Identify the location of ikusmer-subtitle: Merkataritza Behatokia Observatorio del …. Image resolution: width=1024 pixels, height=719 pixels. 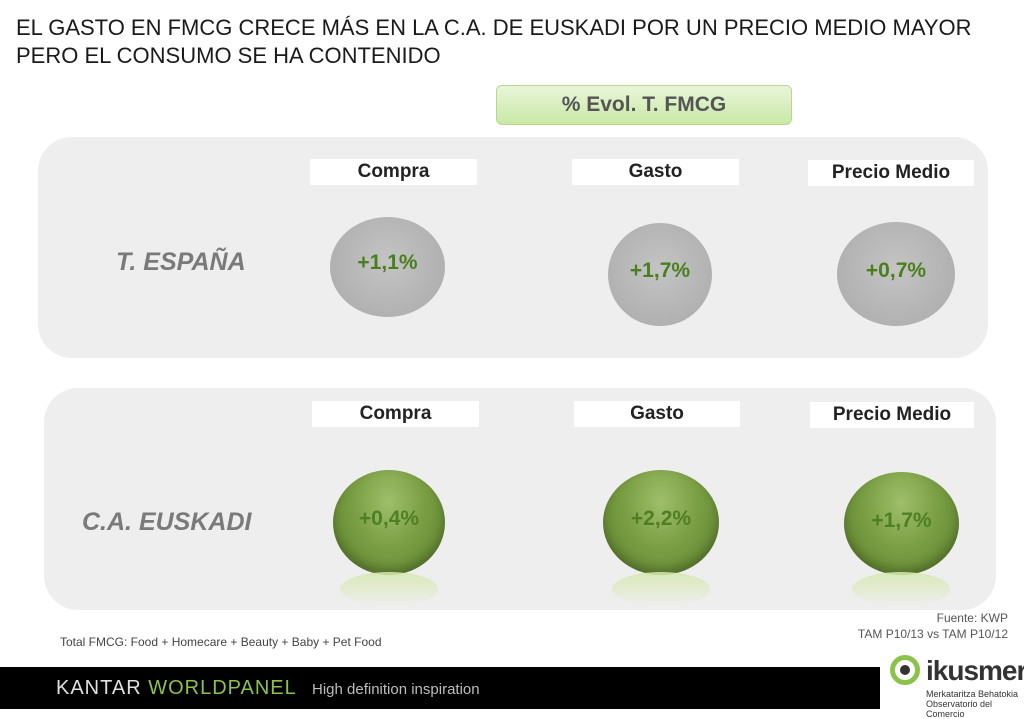
(975, 704).